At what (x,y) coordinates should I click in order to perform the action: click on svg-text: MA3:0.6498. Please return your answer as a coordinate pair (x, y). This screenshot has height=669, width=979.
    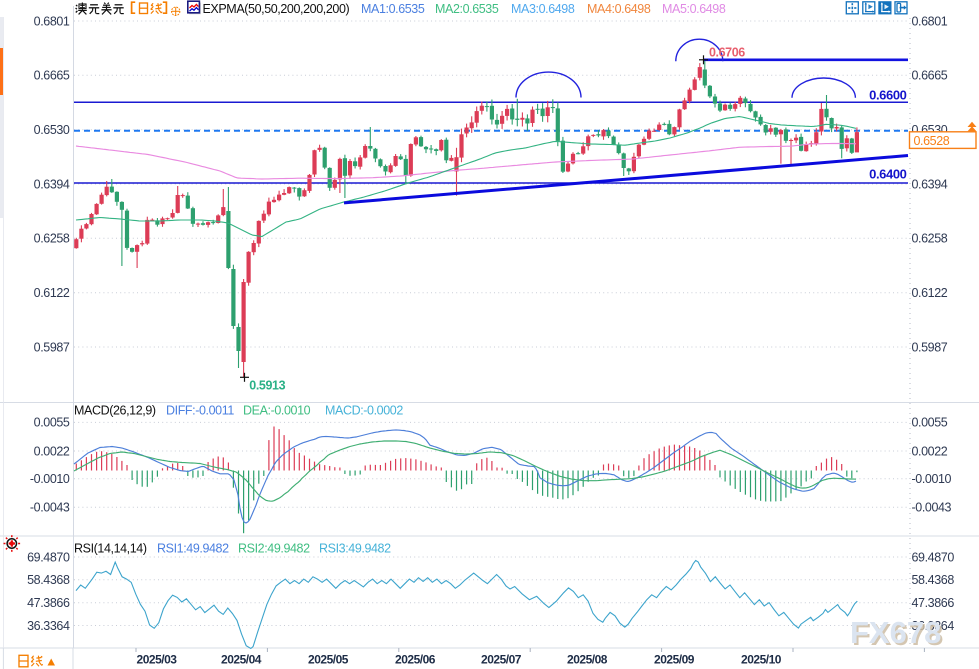
    Looking at the image, I should click on (543, 9).